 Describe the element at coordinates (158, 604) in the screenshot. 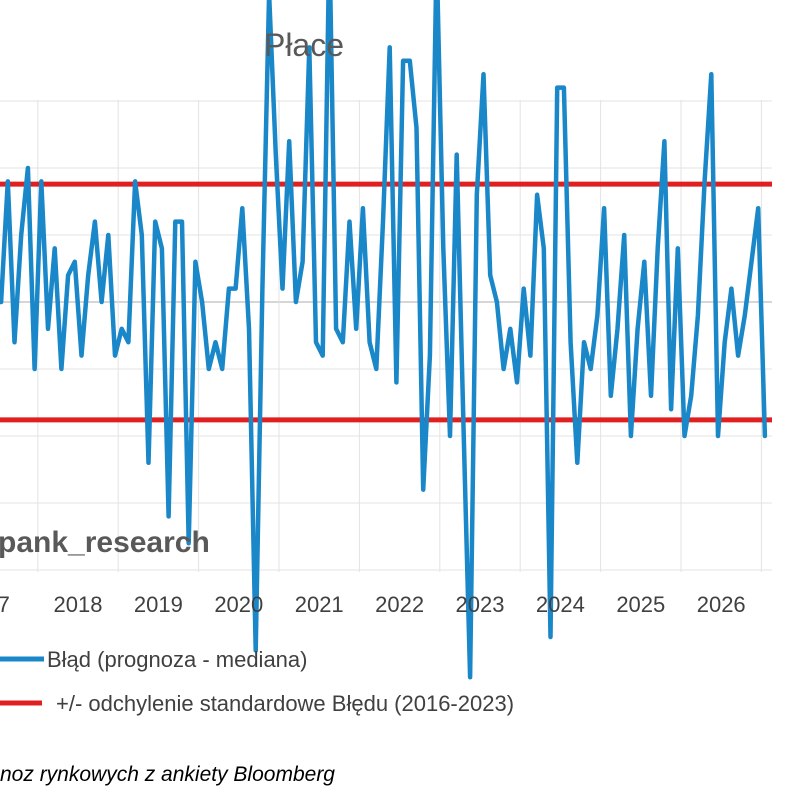

I see `x-tick-label: 2019` at that location.